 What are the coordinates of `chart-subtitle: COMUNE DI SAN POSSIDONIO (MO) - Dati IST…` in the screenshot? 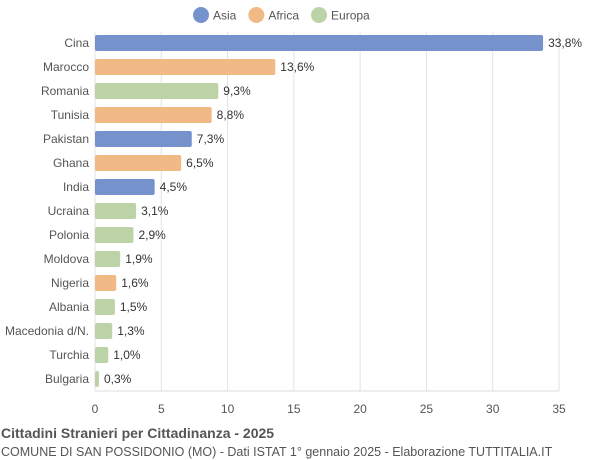 It's located at (277, 452).